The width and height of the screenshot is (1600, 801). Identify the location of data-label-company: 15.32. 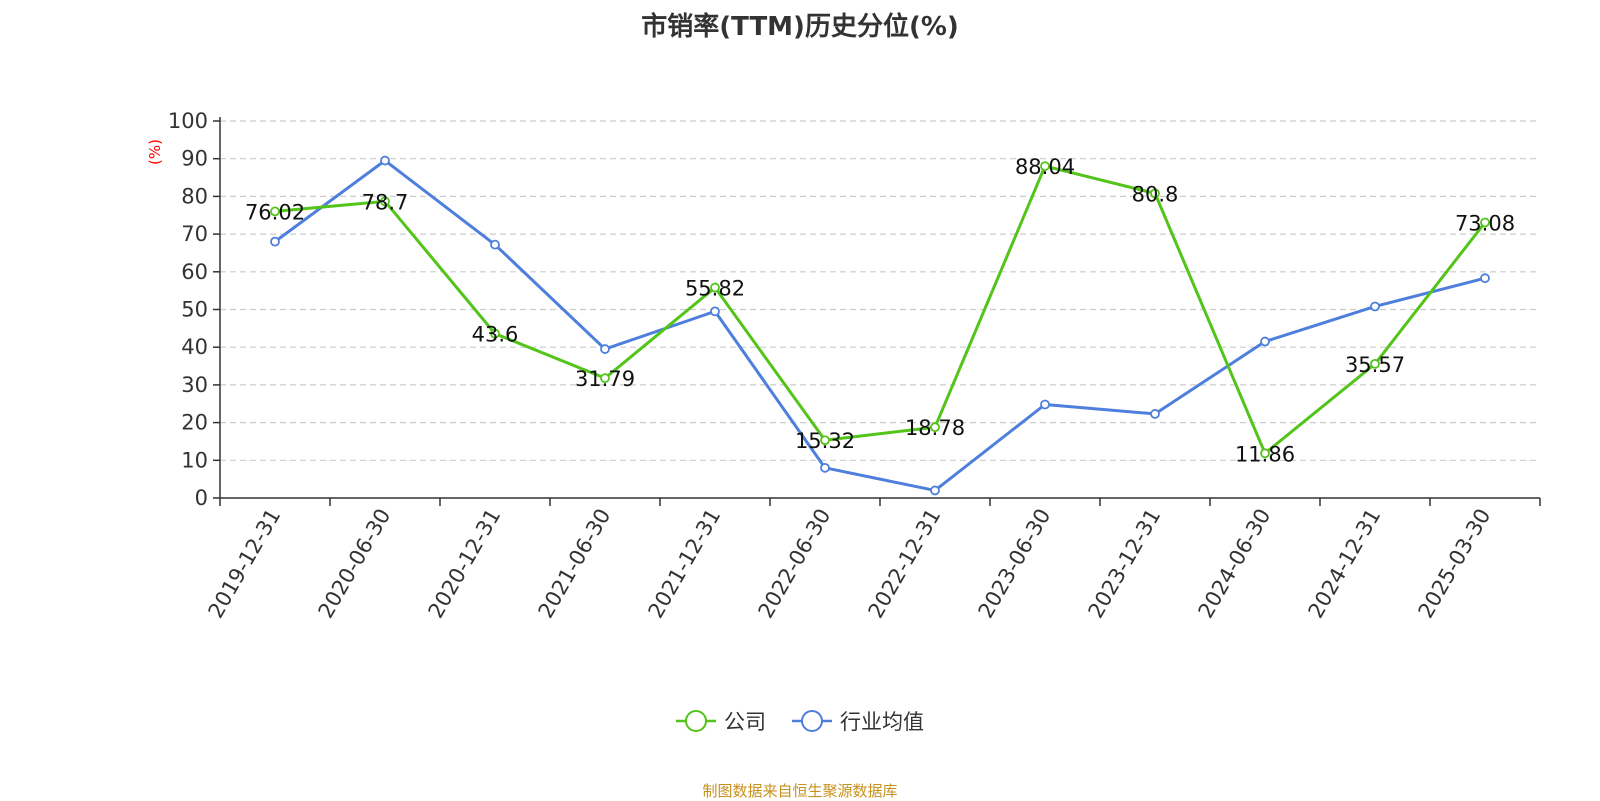
(825, 441).